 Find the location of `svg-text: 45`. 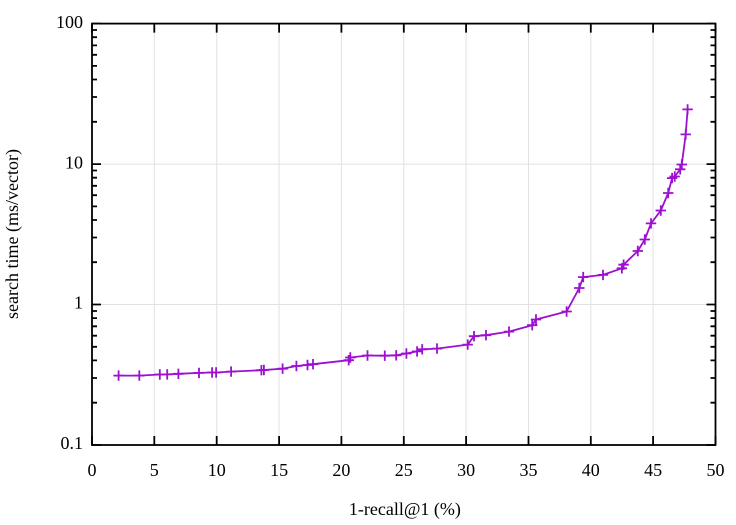

svg-text: 45 is located at coordinates (653, 470).